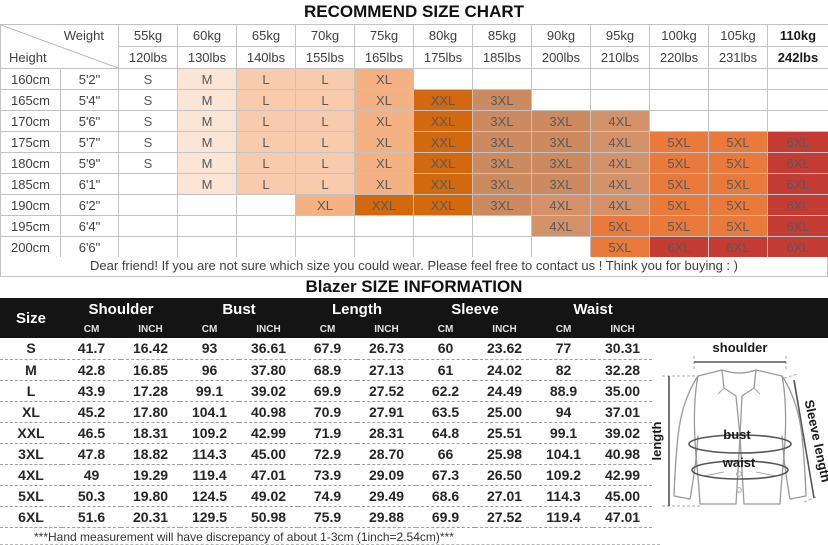 This screenshot has height=545, width=828. I want to click on measurement-value-cell: 17.80, so click(151, 412).